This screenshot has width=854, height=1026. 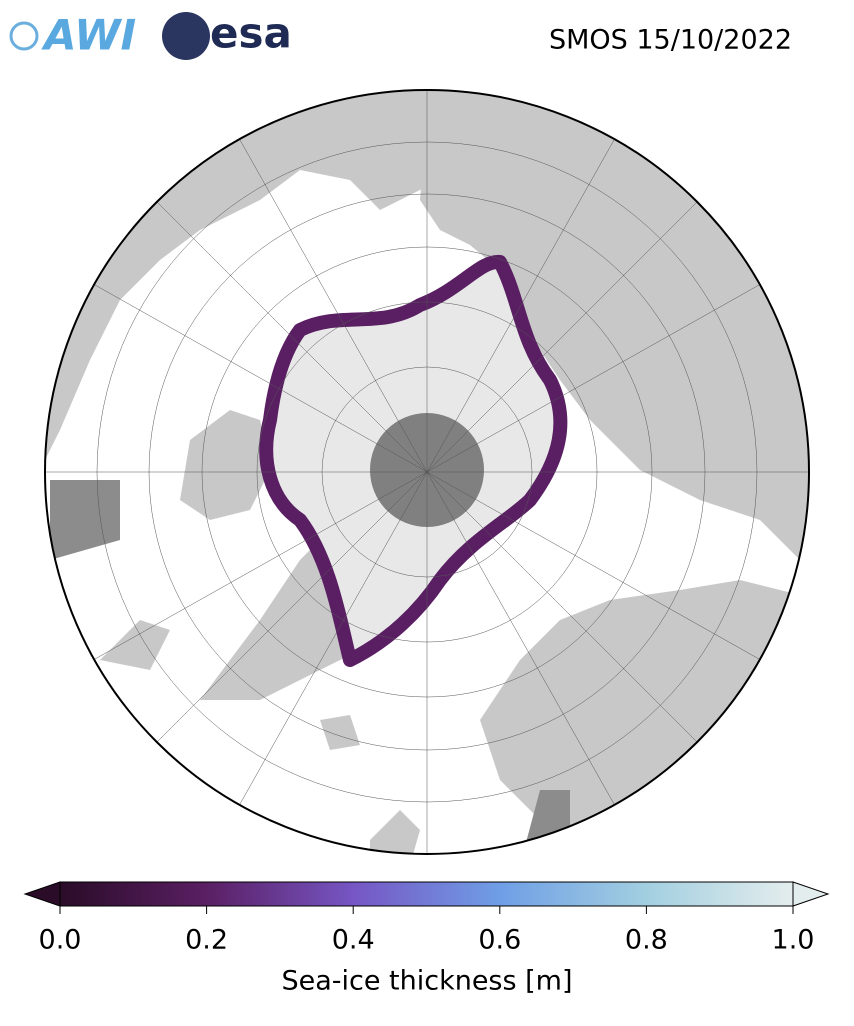 What do you see at coordinates (499, 940) in the screenshot?
I see `colorbar-tick-label: 0.6` at bounding box center [499, 940].